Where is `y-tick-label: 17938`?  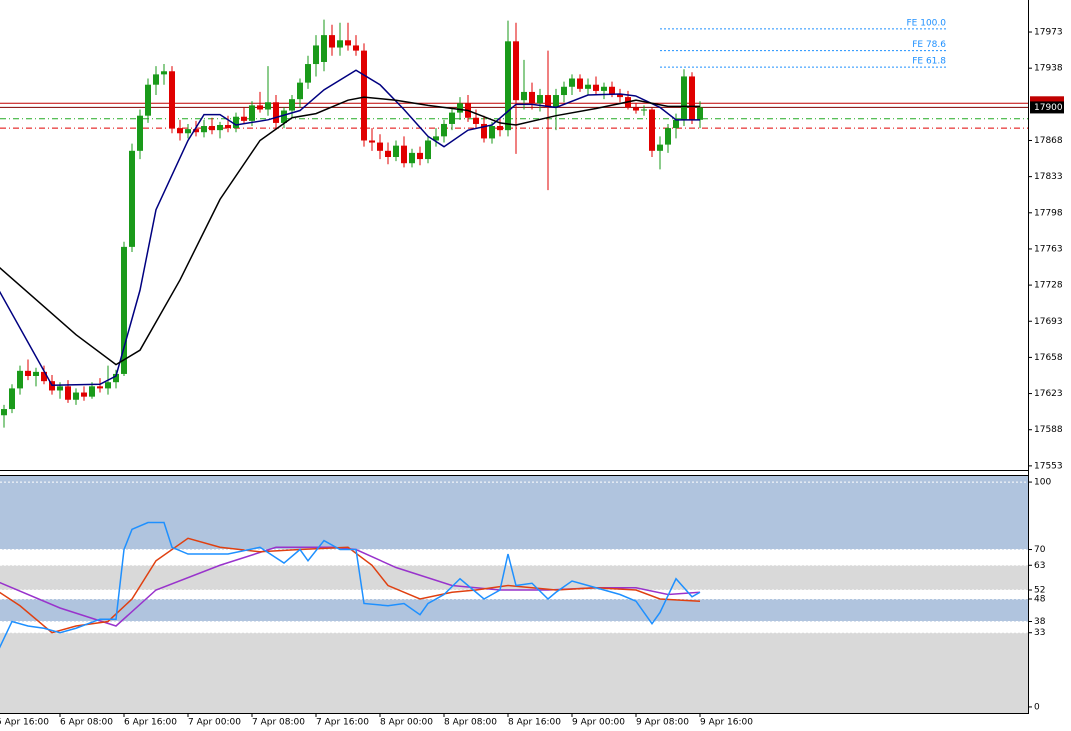 y-tick-label: 17938 is located at coordinates (1048, 69).